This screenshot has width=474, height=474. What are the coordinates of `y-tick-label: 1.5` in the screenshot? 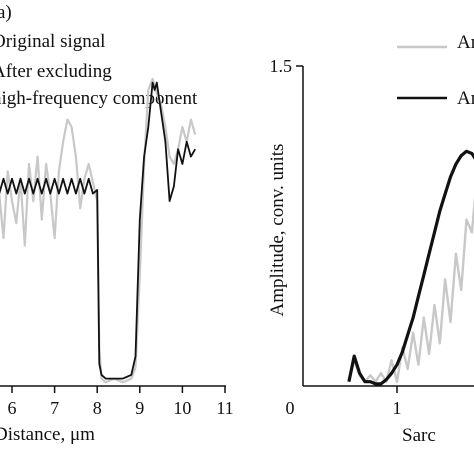 It's located at (281, 66).